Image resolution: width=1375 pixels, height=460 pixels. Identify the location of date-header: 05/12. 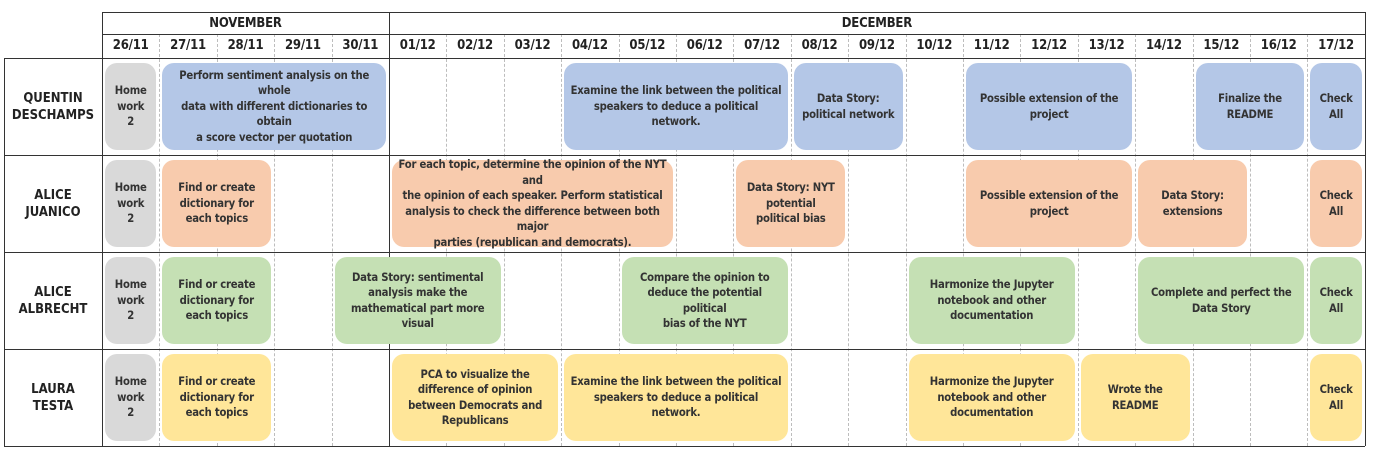
(647, 45).